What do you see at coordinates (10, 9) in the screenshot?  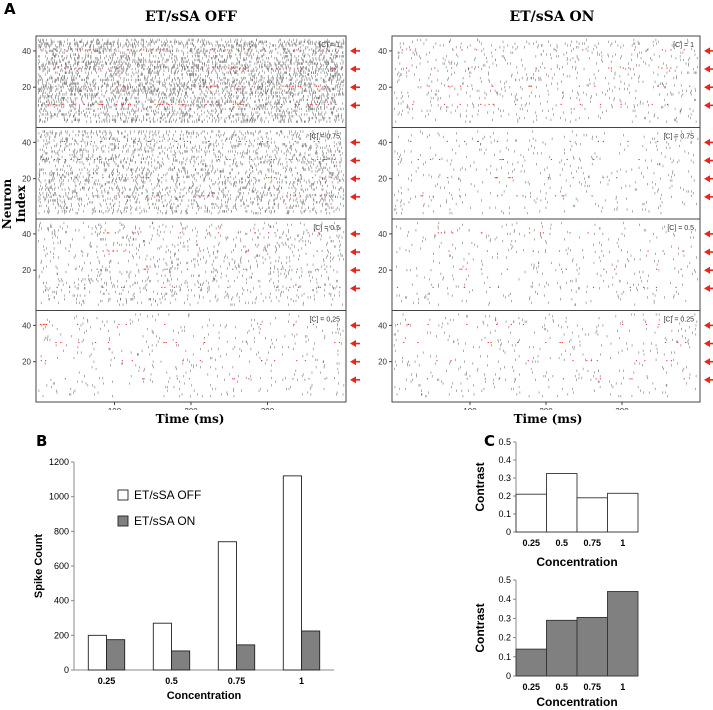 I see `panel-letter-a: A` at bounding box center [10, 9].